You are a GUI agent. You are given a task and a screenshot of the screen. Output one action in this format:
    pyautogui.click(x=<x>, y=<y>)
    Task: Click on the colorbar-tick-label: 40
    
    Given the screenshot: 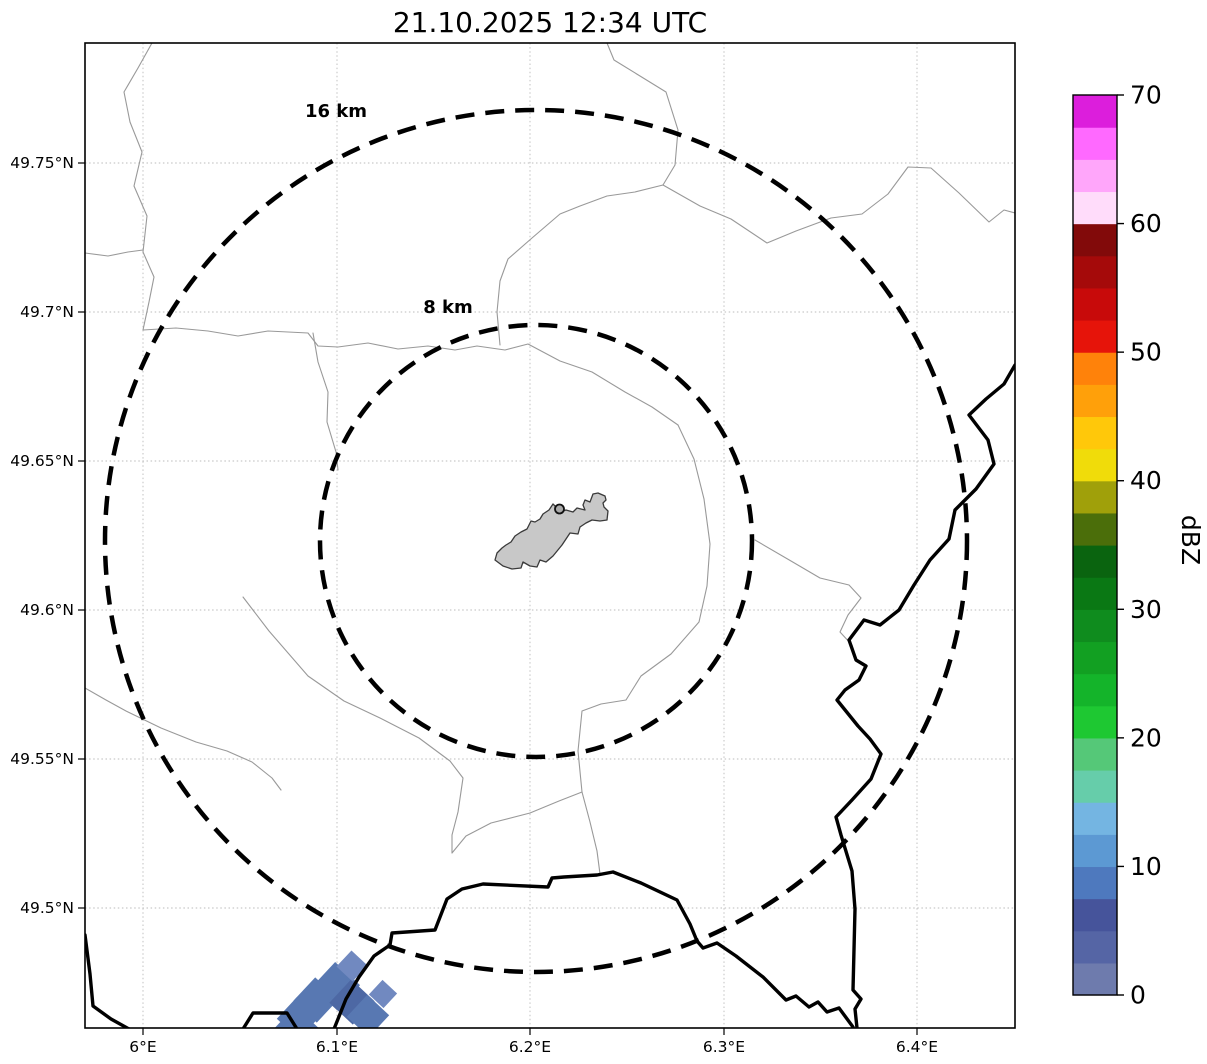 What is the action you would take?
    pyautogui.click(x=1146, y=480)
    